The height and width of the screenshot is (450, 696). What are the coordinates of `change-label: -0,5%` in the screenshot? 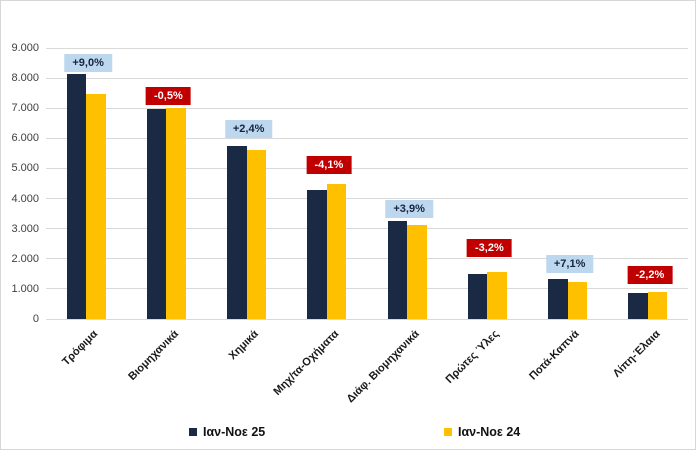 It's located at (168, 96).